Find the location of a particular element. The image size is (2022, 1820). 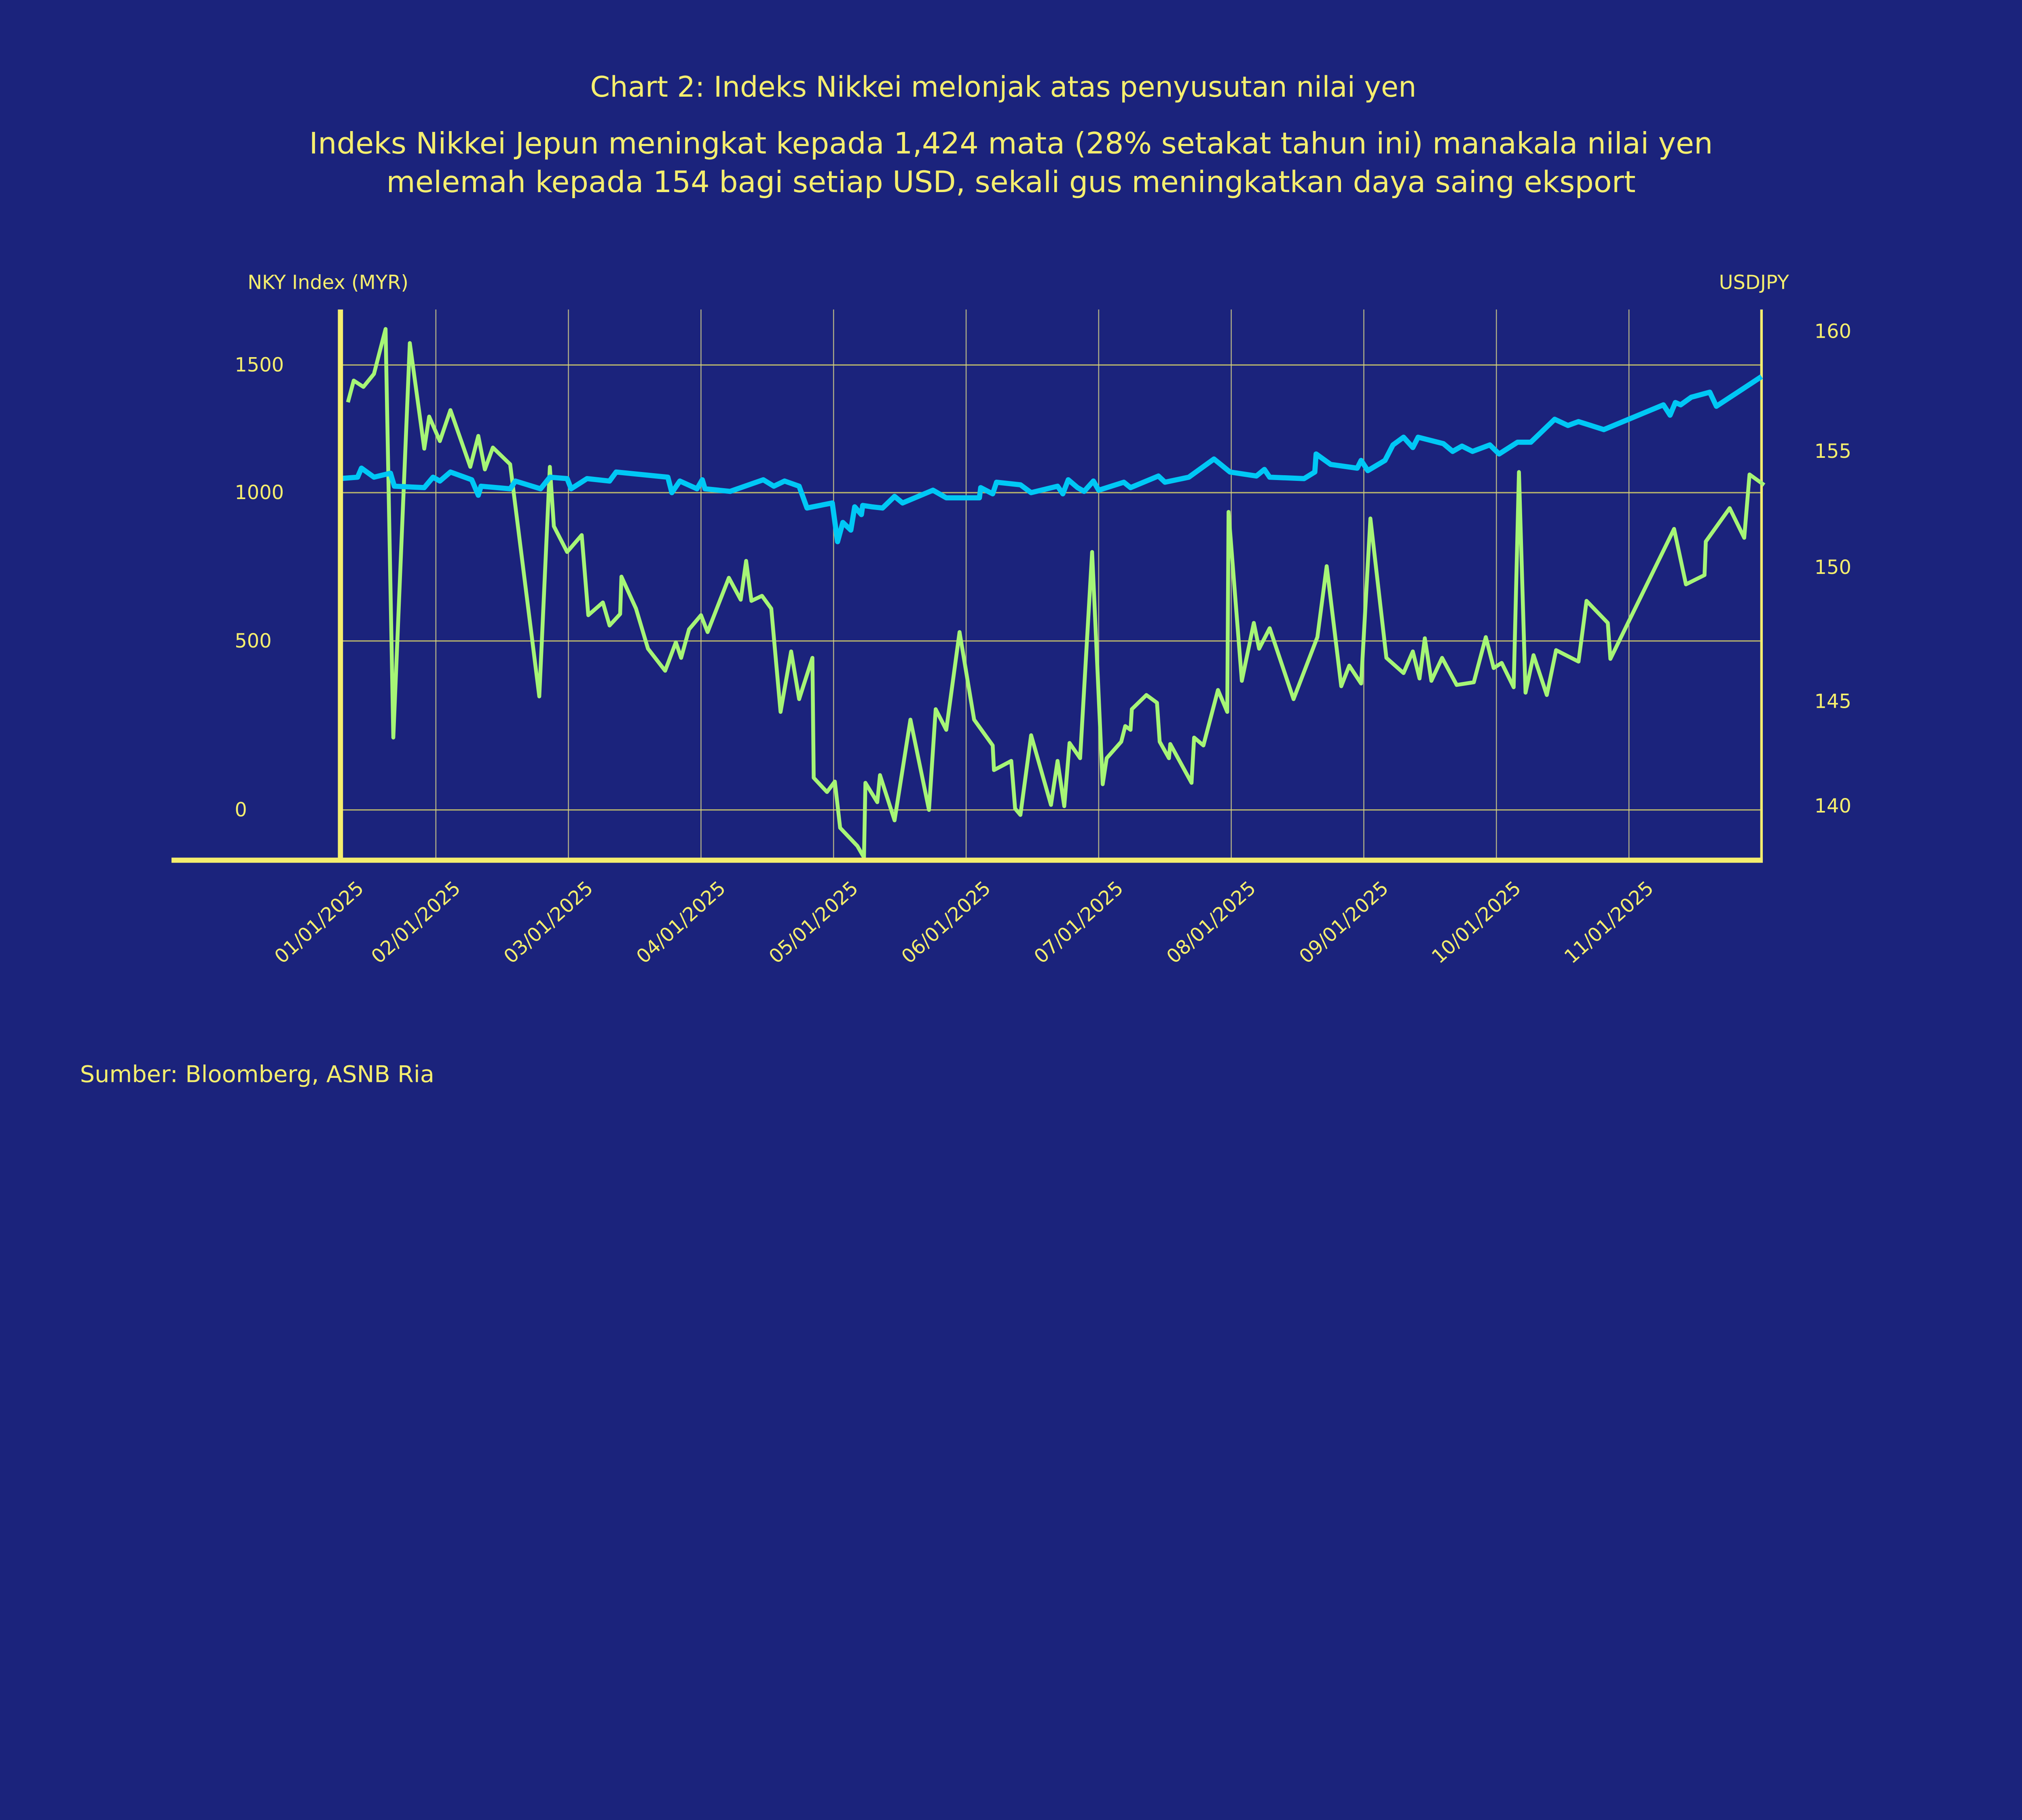

right-tick-label: 145 is located at coordinates (1833, 702).